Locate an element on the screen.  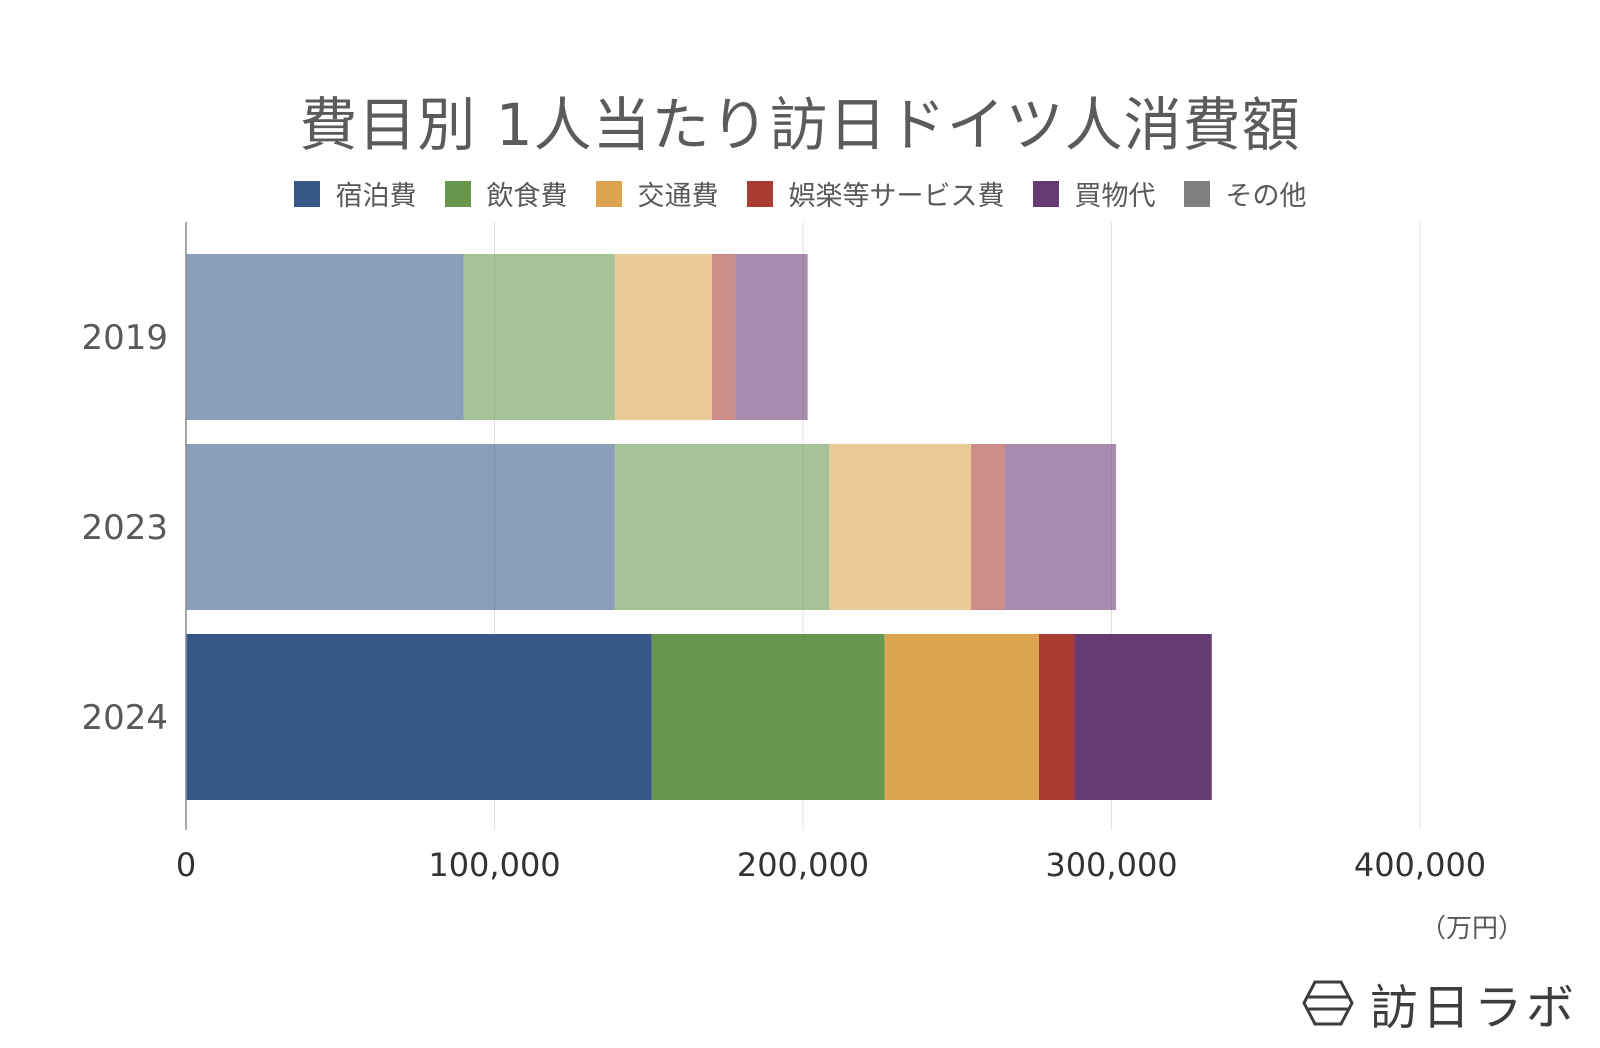
legend-label: 交通費 is located at coordinates (678, 196).